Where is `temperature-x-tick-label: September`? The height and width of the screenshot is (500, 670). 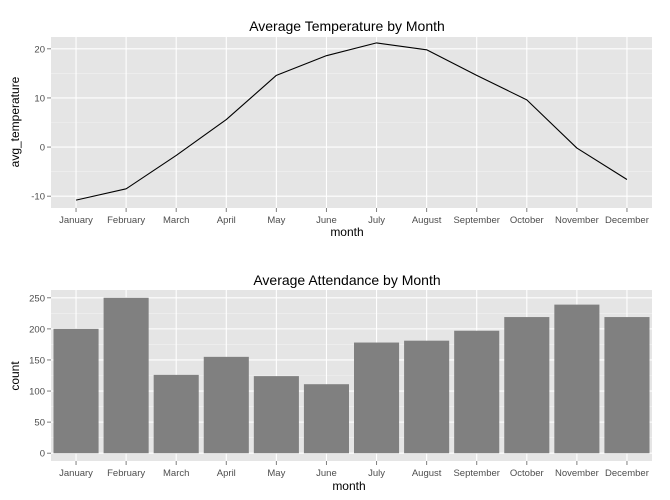 temperature-x-tick-label: September is located at coordinates (476, 220).